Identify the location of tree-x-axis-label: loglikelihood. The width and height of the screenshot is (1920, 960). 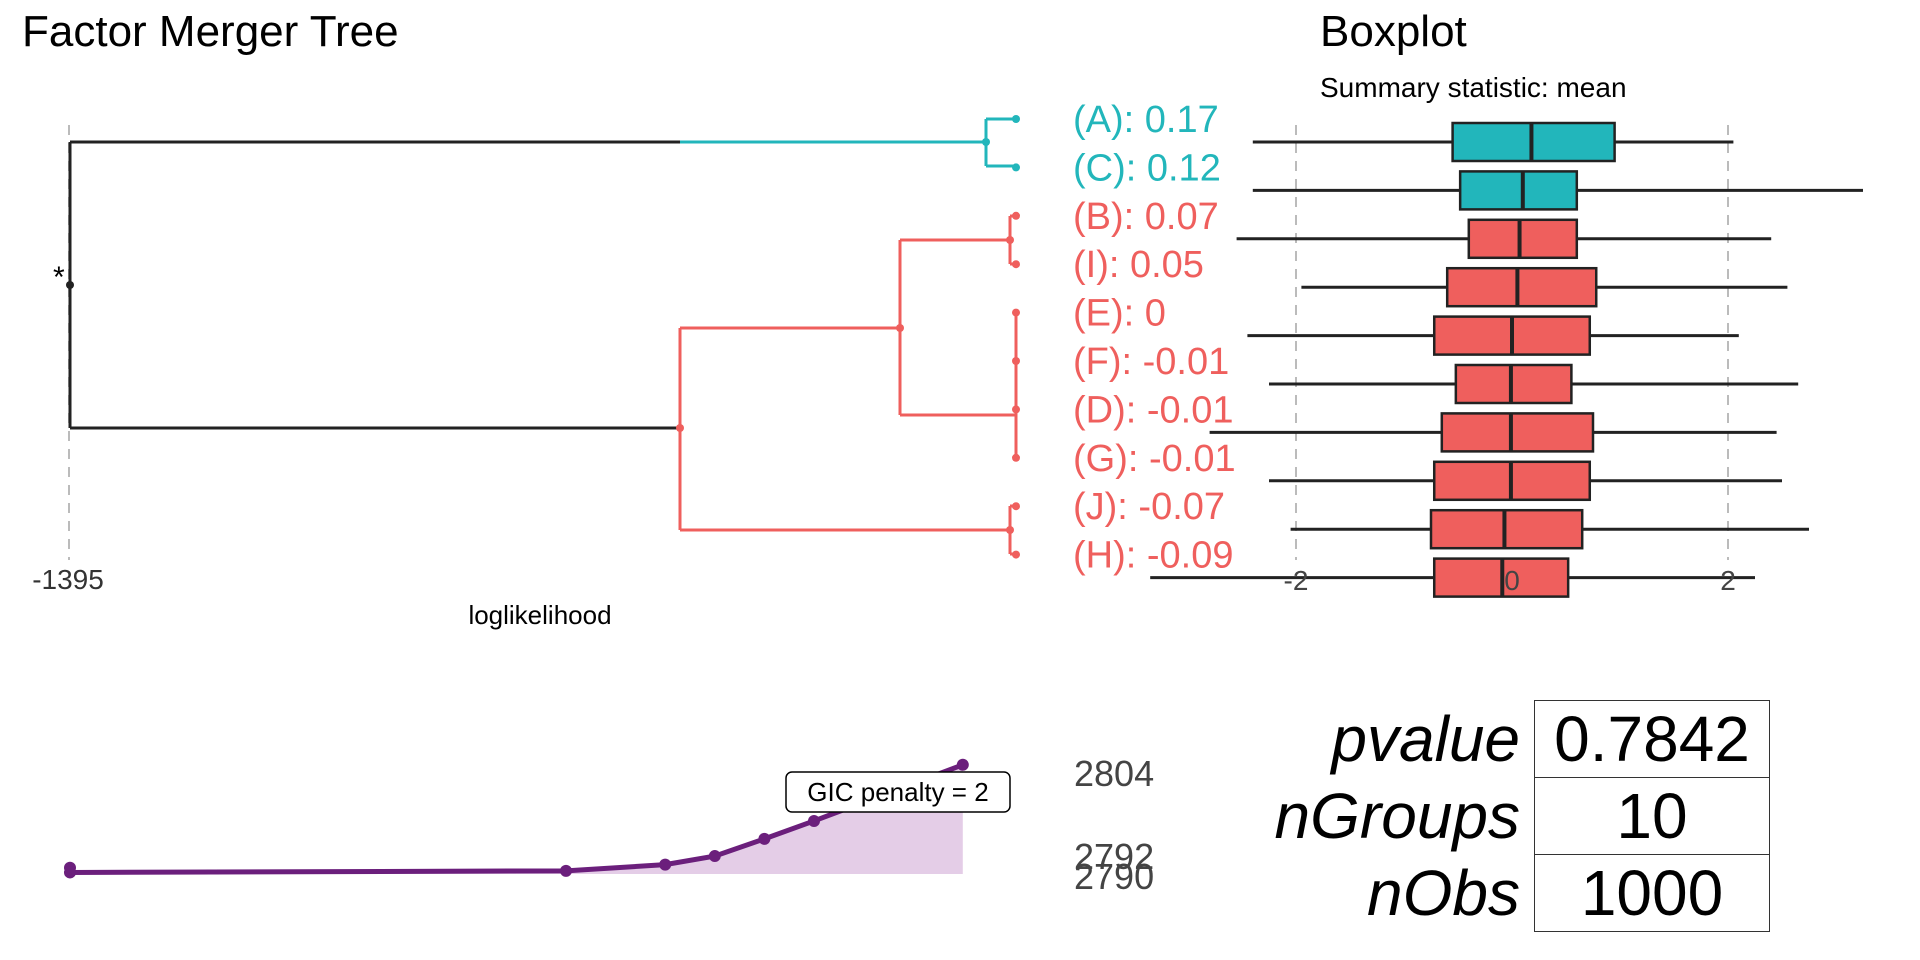
(539, 615).